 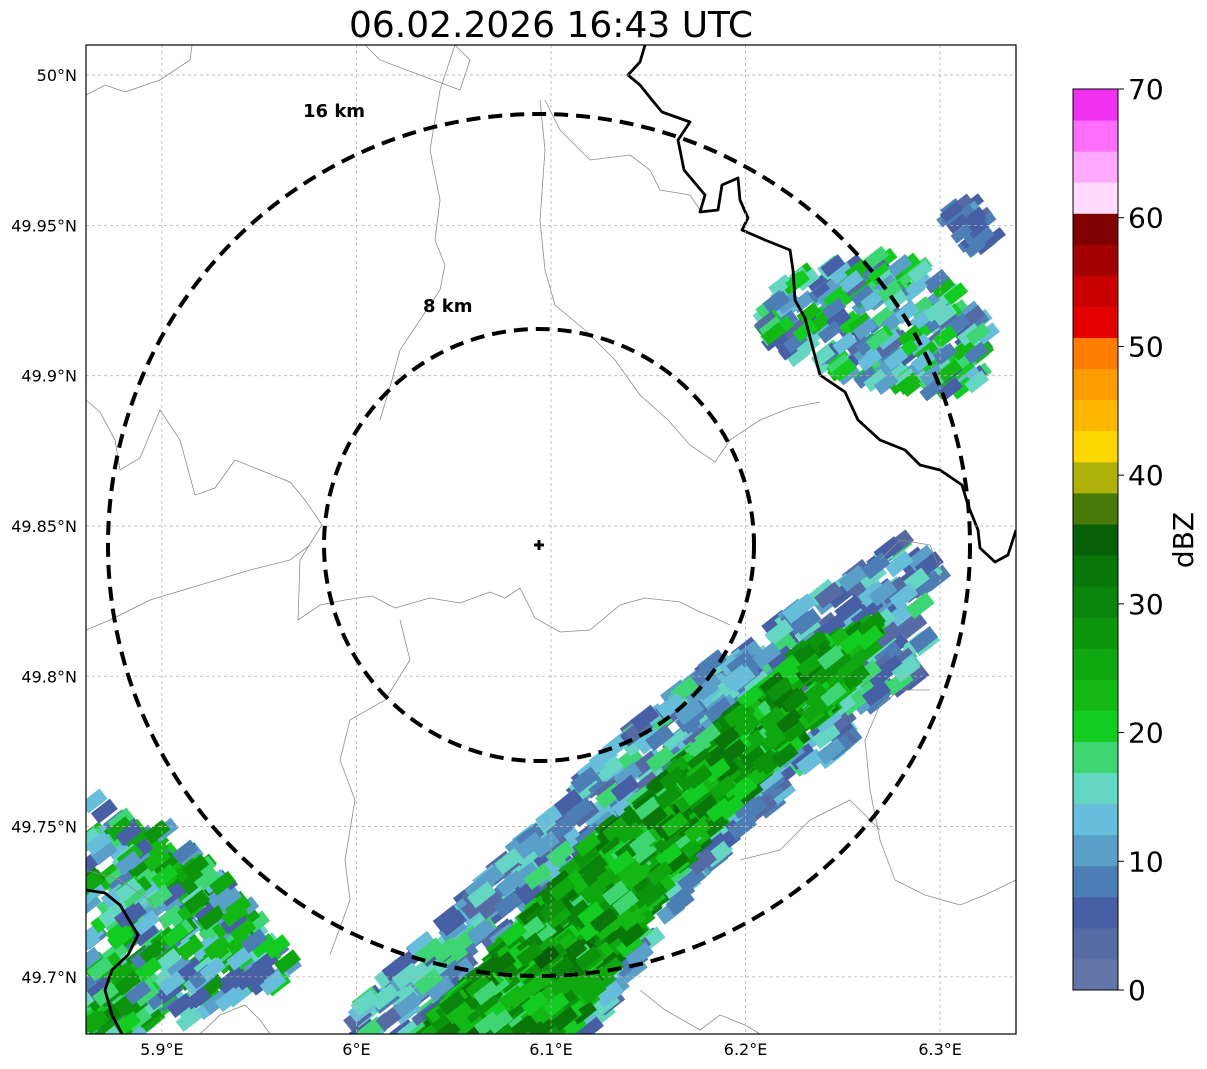 I want to click on lat-tick-label: 49.8°N, so click(x=49, y=676).